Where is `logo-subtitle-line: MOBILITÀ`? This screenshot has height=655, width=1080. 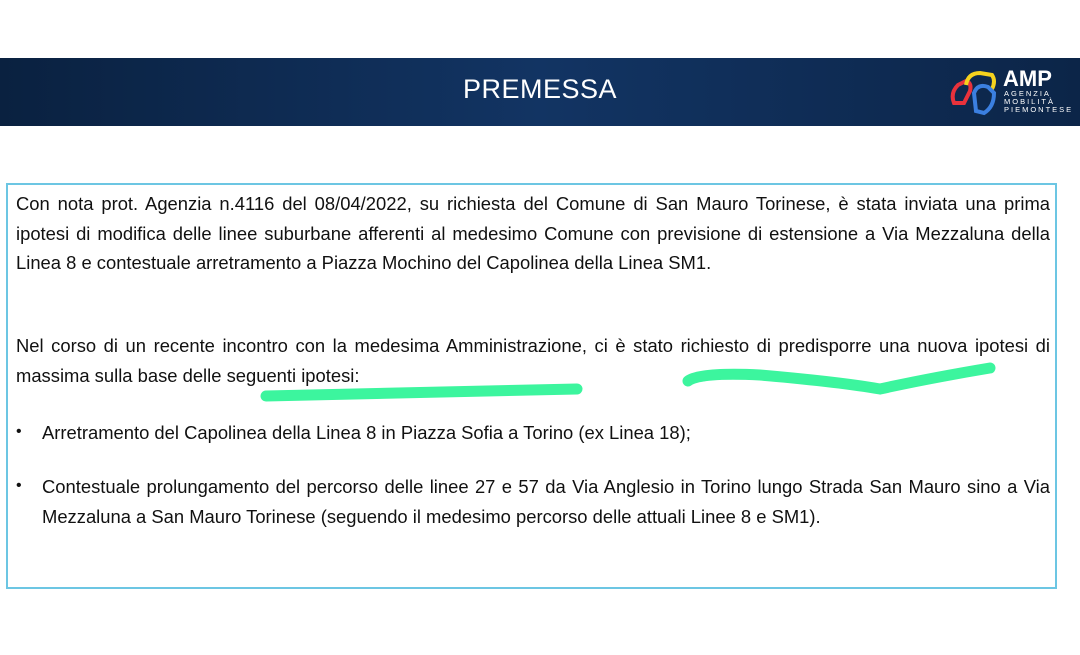
logo-subtitle-line: MOBILITÀ is located at coordinates (1030, 101).